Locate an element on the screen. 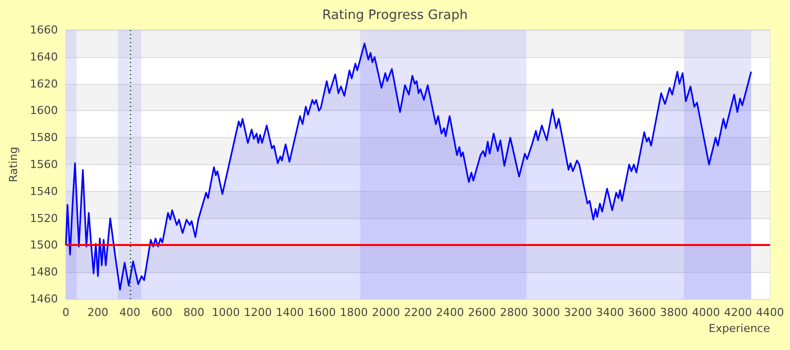  x-tick-label: 3400 is located at coordinates (610, 312).